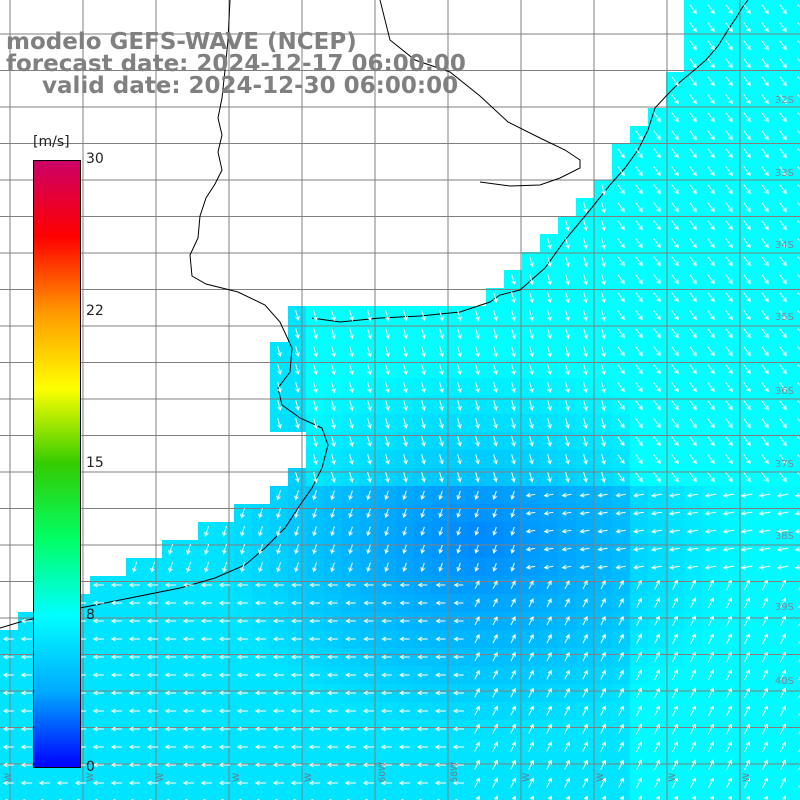 This screenshot has height=800, width=800. What do you see at coordinates (527, 777) in the screenshot?
I see `lon-label: W` at bounding box center [527, 777].